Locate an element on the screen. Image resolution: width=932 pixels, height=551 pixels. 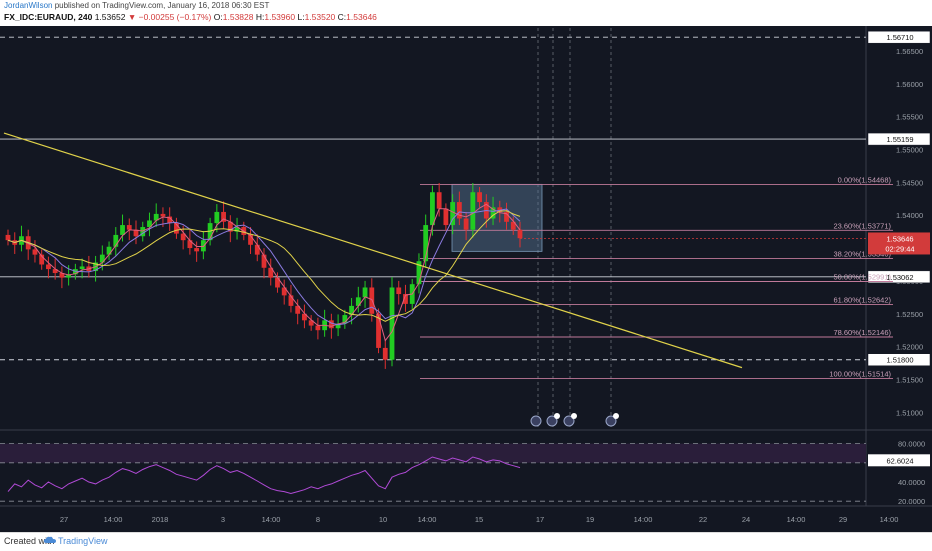
high-value: 1.53960 is located at coordinates (280, 17).